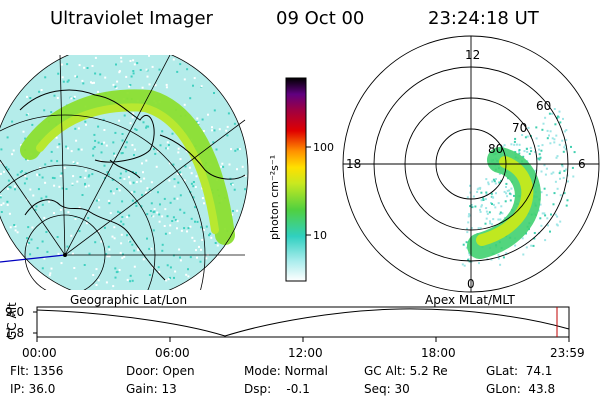 Image resolution: width=600 pixels, height=400 pixels. Describe the element at coordinates (483, 18) in the screenshot. I see `time-label: 23:24:18 UT` at that location.